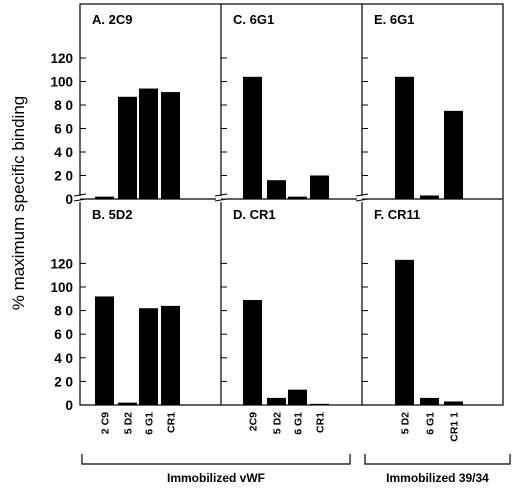  I want to click on chart-panel: E. 6G1, so click(418, 105).